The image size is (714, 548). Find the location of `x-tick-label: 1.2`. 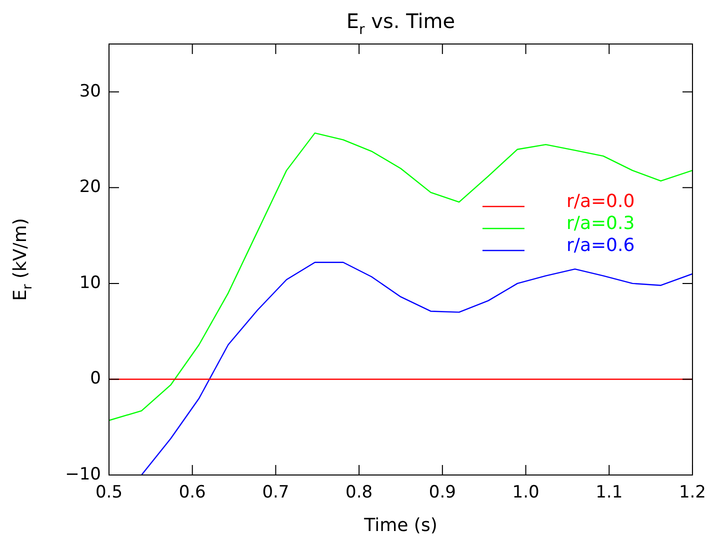

x-tick-label: 1.2 is located at coordinates (692, 492).